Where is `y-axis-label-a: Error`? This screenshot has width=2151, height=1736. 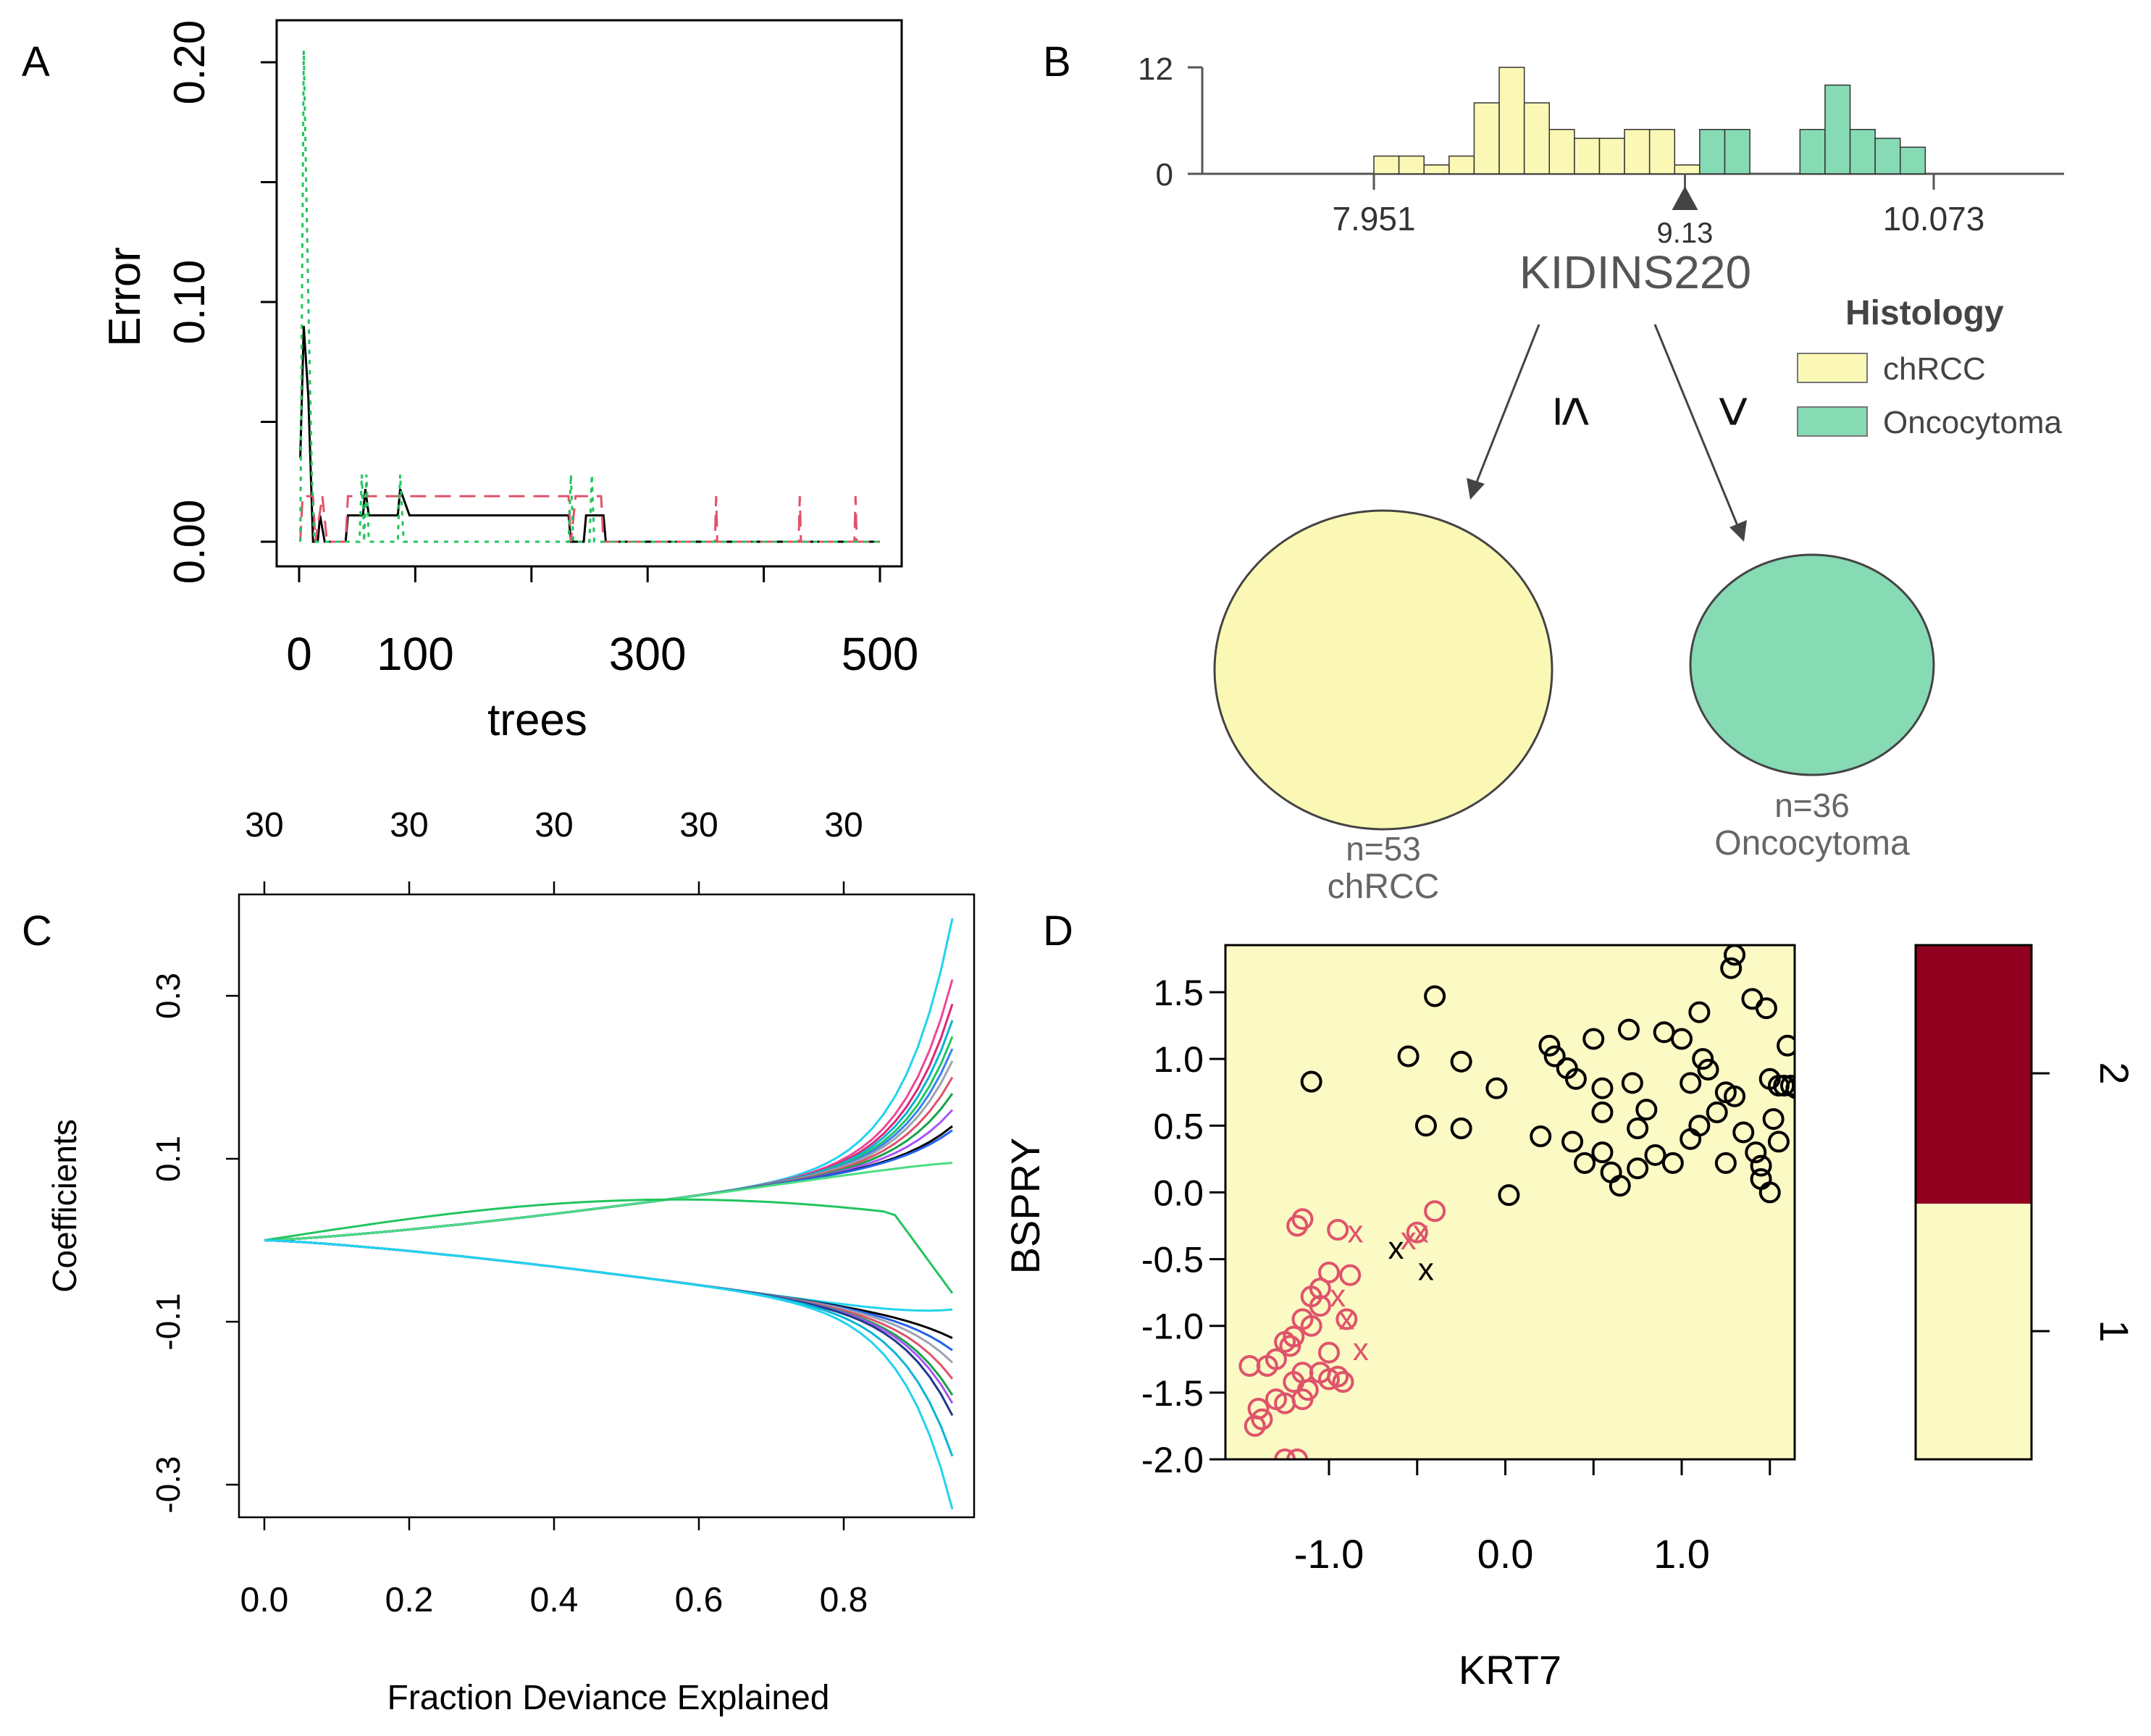
y-axis-label-a: Error is located at coordinates (125, 297).